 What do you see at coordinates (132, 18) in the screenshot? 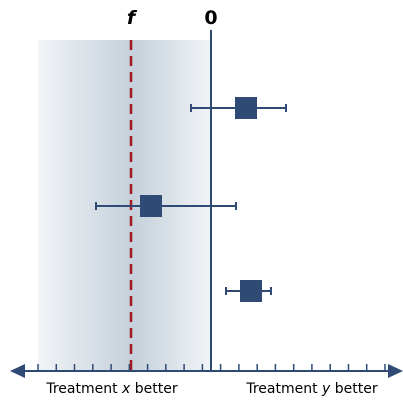
I see `reference-line-label: f` at bounding box center [132, 18].